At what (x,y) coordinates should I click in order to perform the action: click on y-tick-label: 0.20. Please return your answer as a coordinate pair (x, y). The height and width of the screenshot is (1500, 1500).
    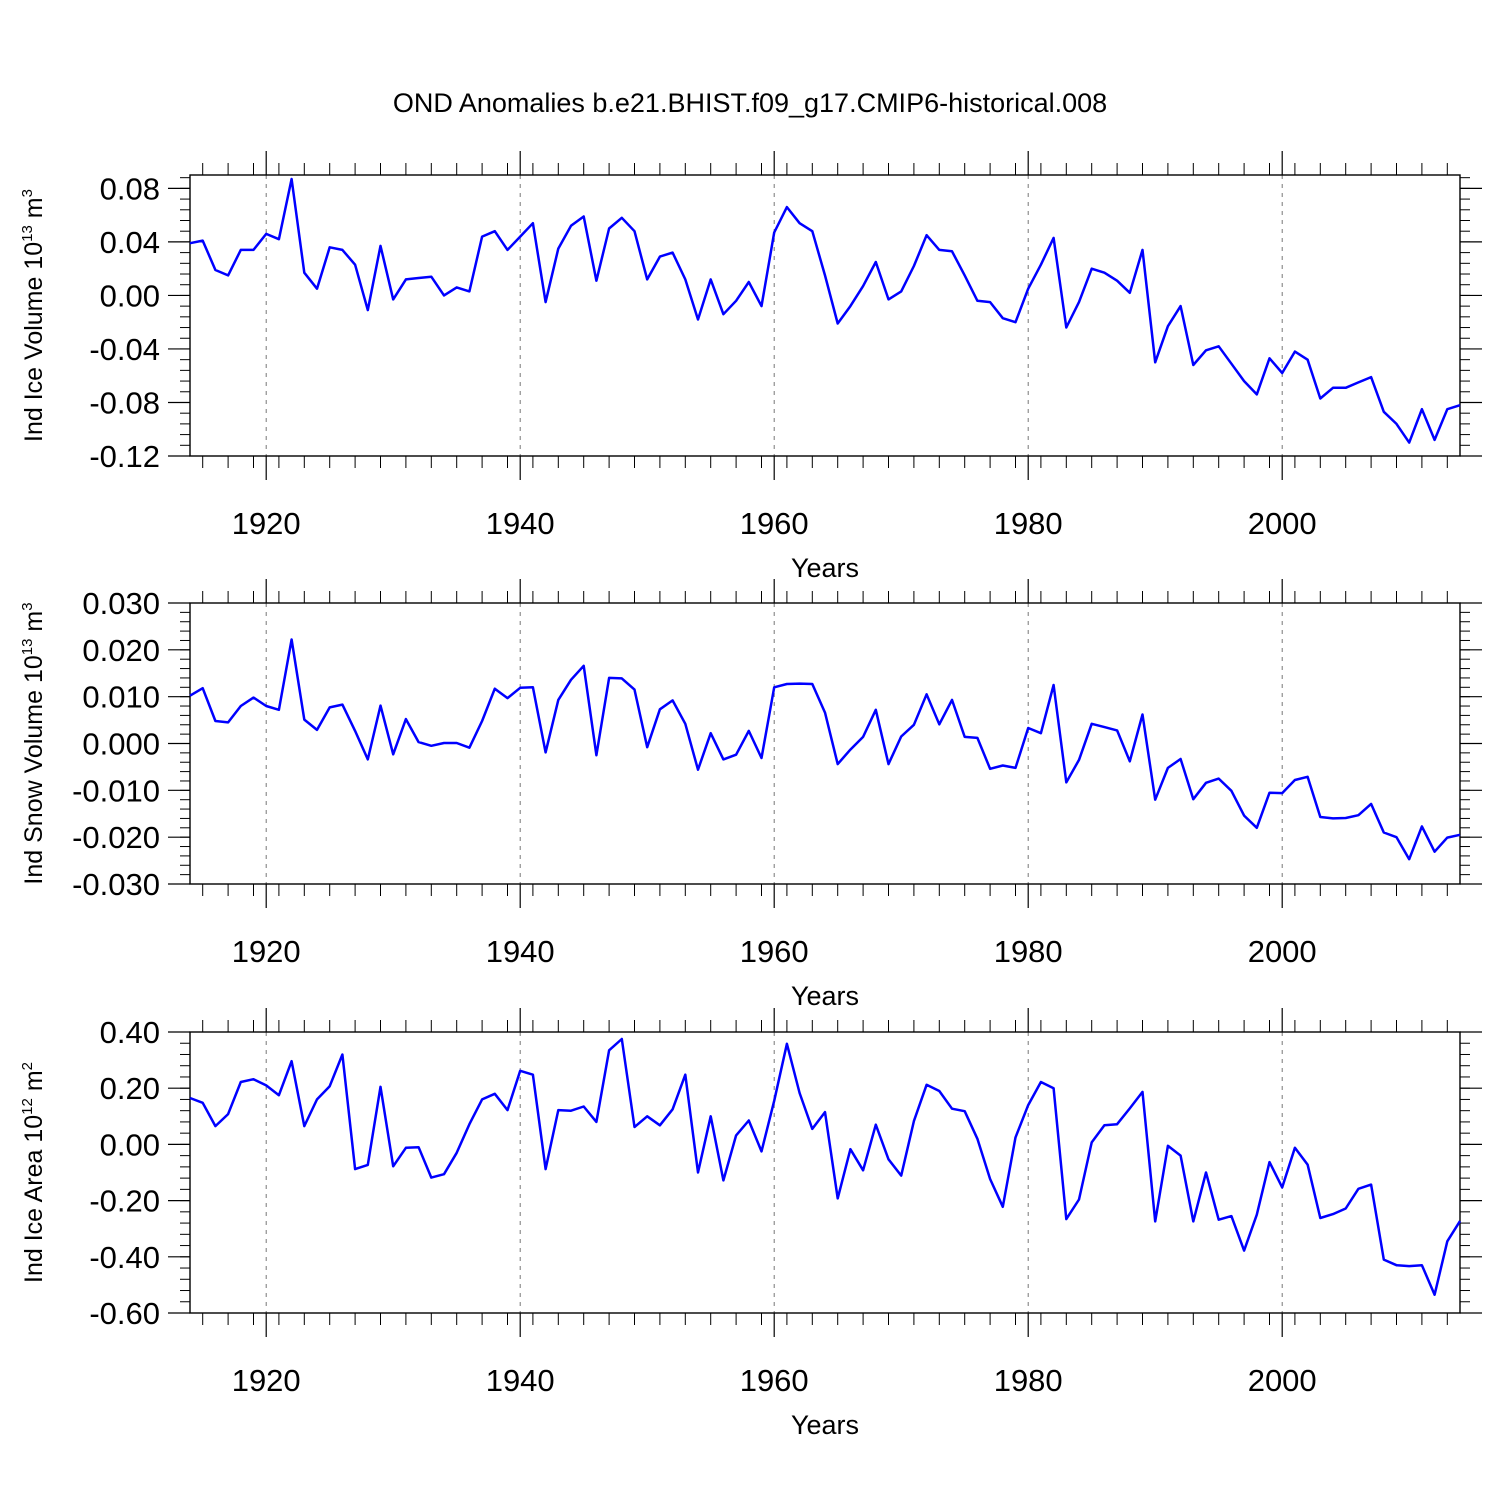
    Looking at the image, I should click on (130, 1088).